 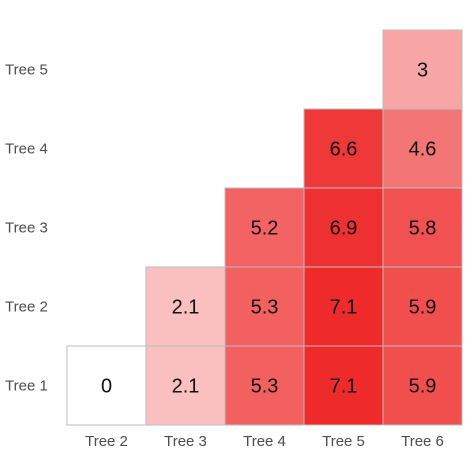 I want to click on y-tick-label: Tree 5, so click(x=26, y=70).